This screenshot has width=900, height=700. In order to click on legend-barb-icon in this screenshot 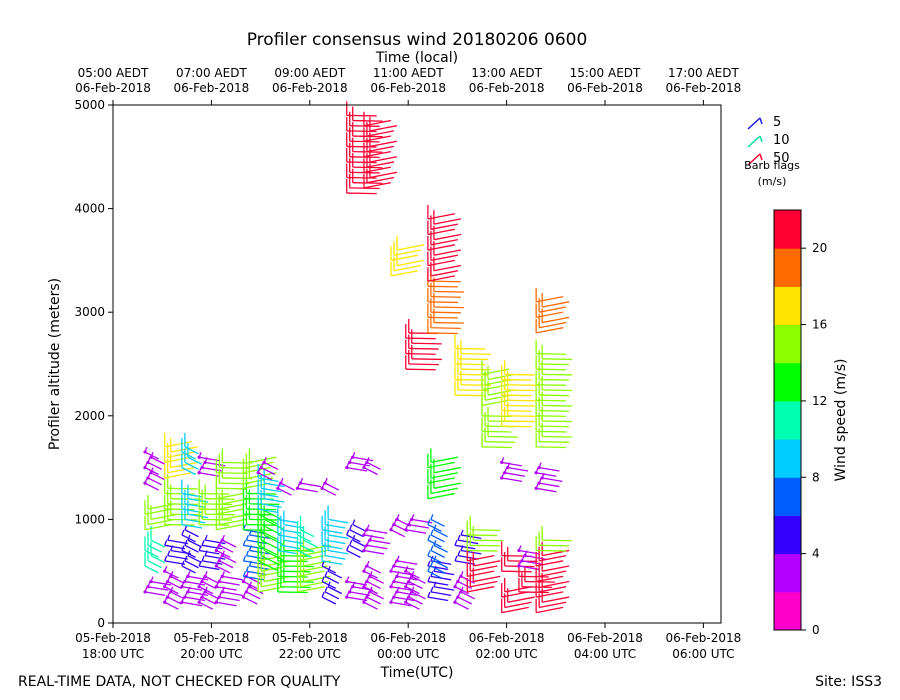, I will do `click(754, 159)`.